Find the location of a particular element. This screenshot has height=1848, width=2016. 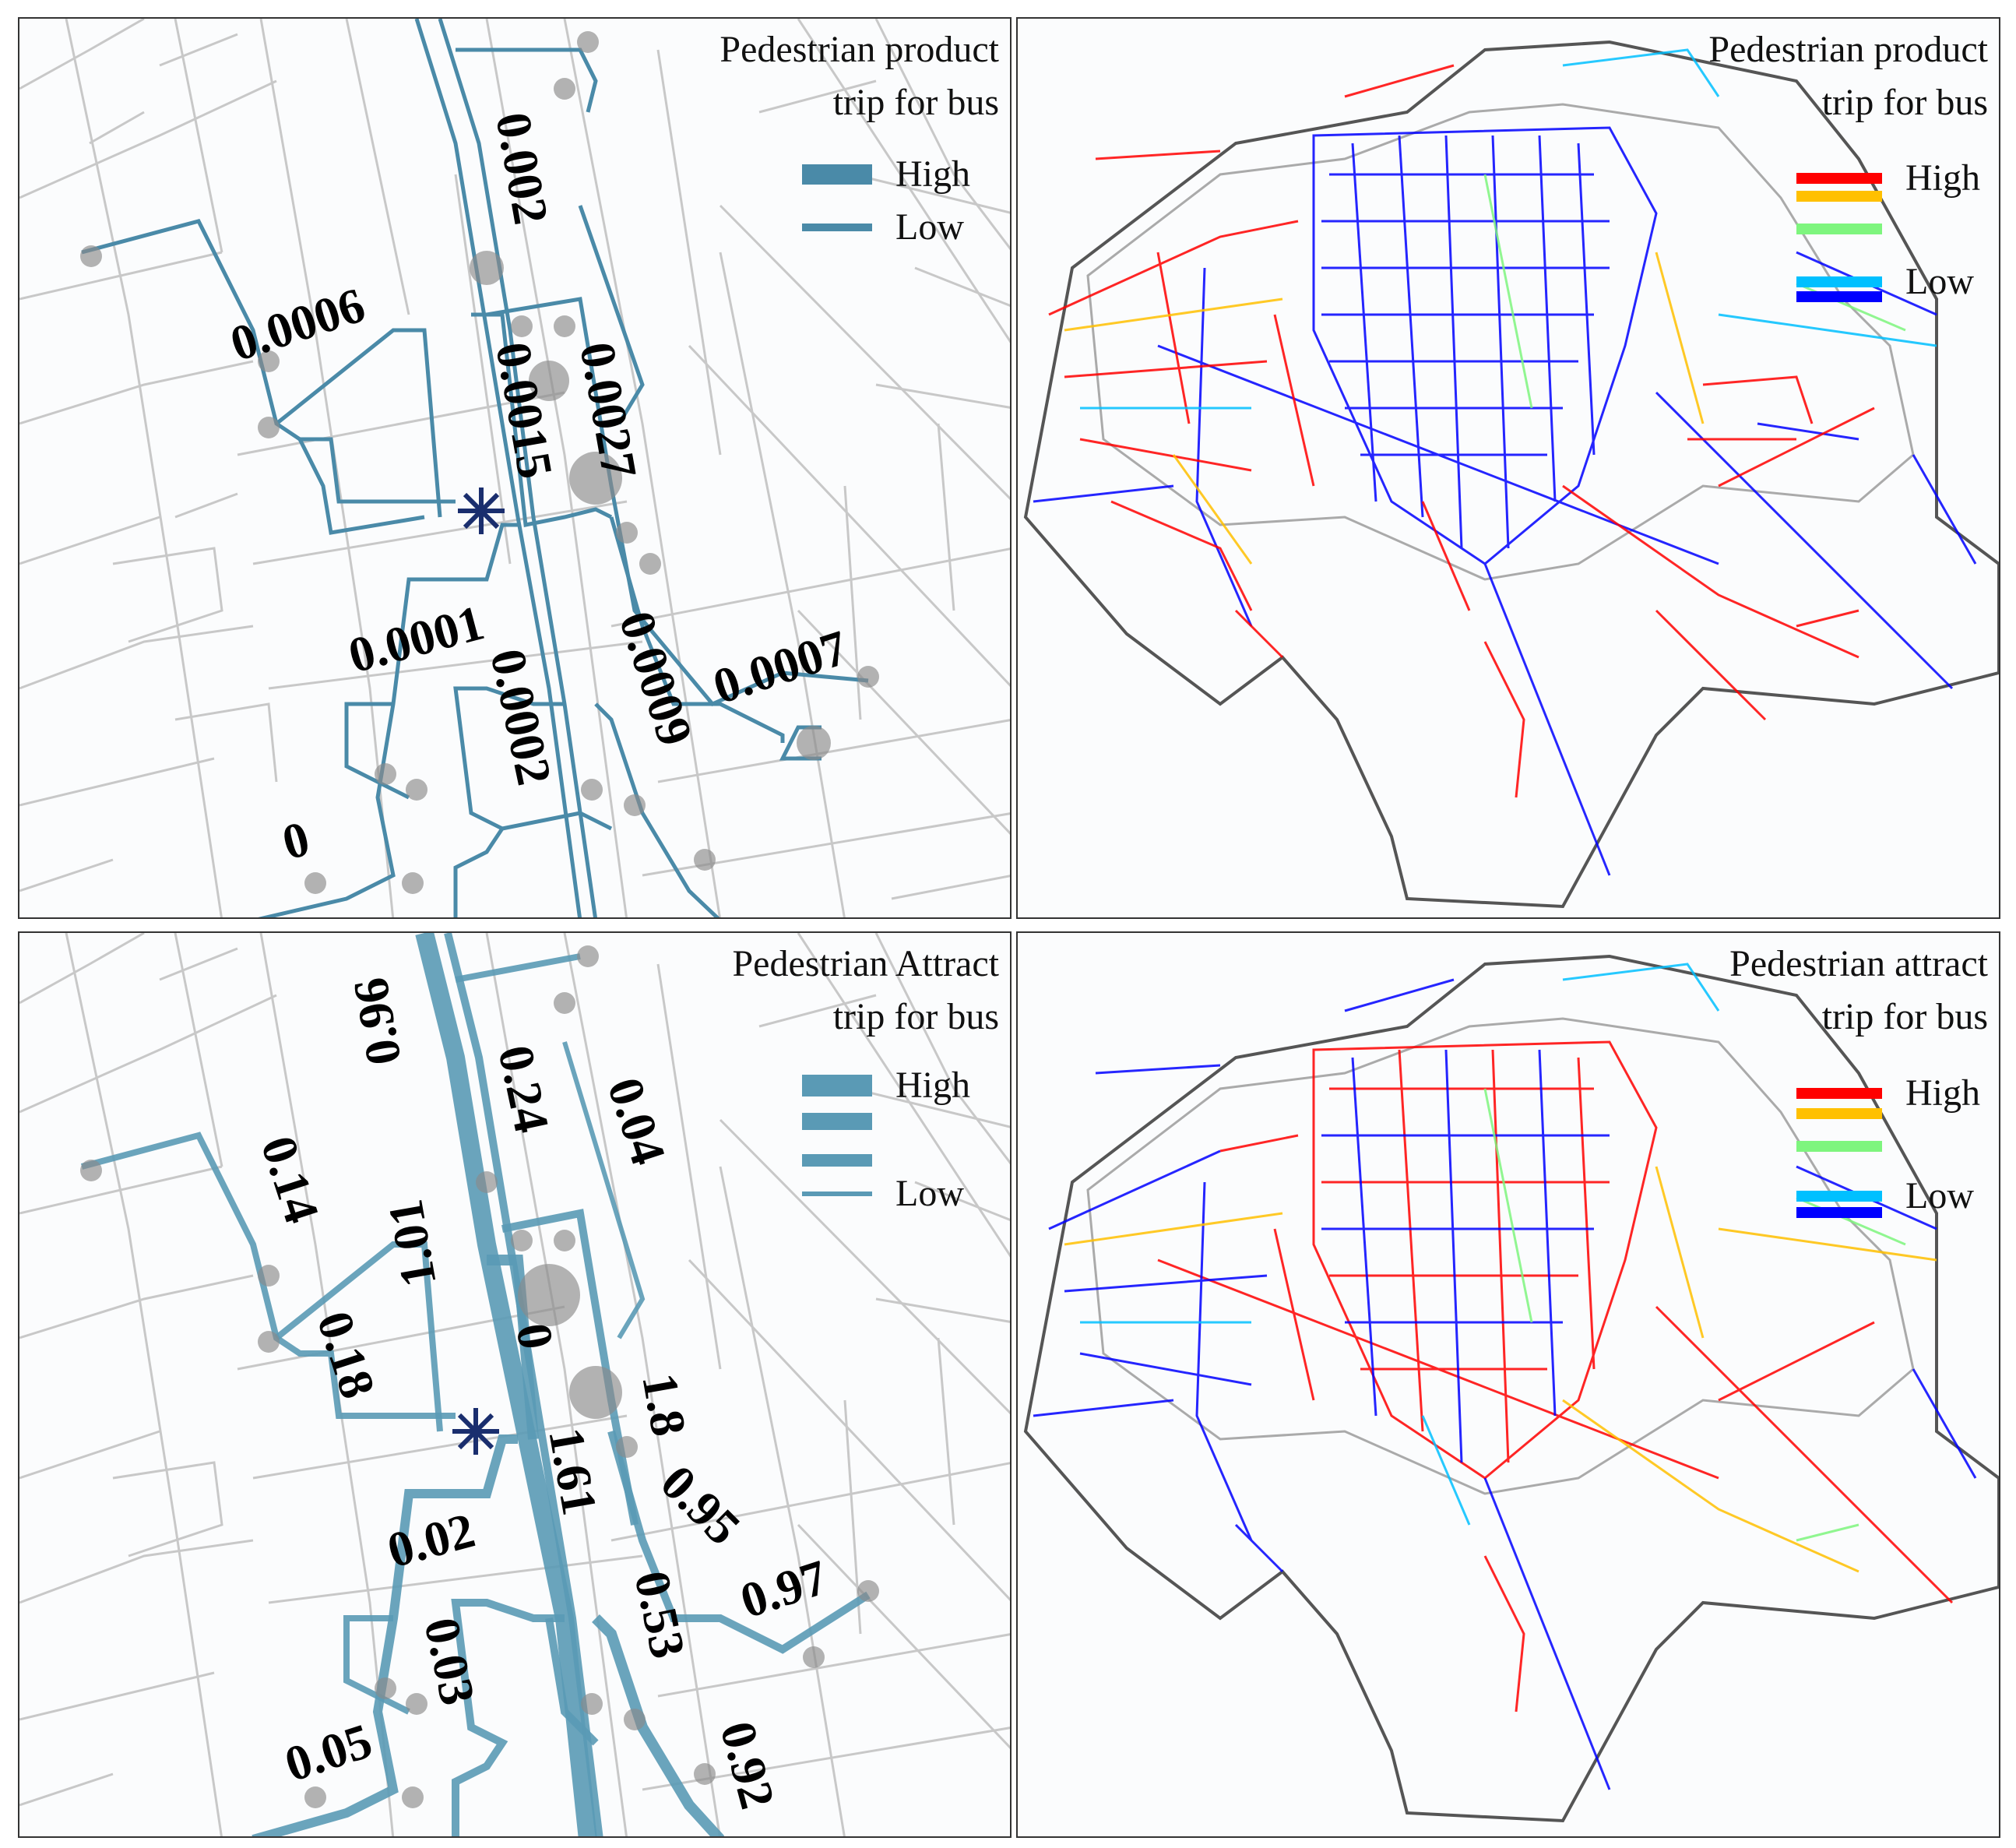

segment-value-label: 0.03 is located at coordinates (449, 1661).